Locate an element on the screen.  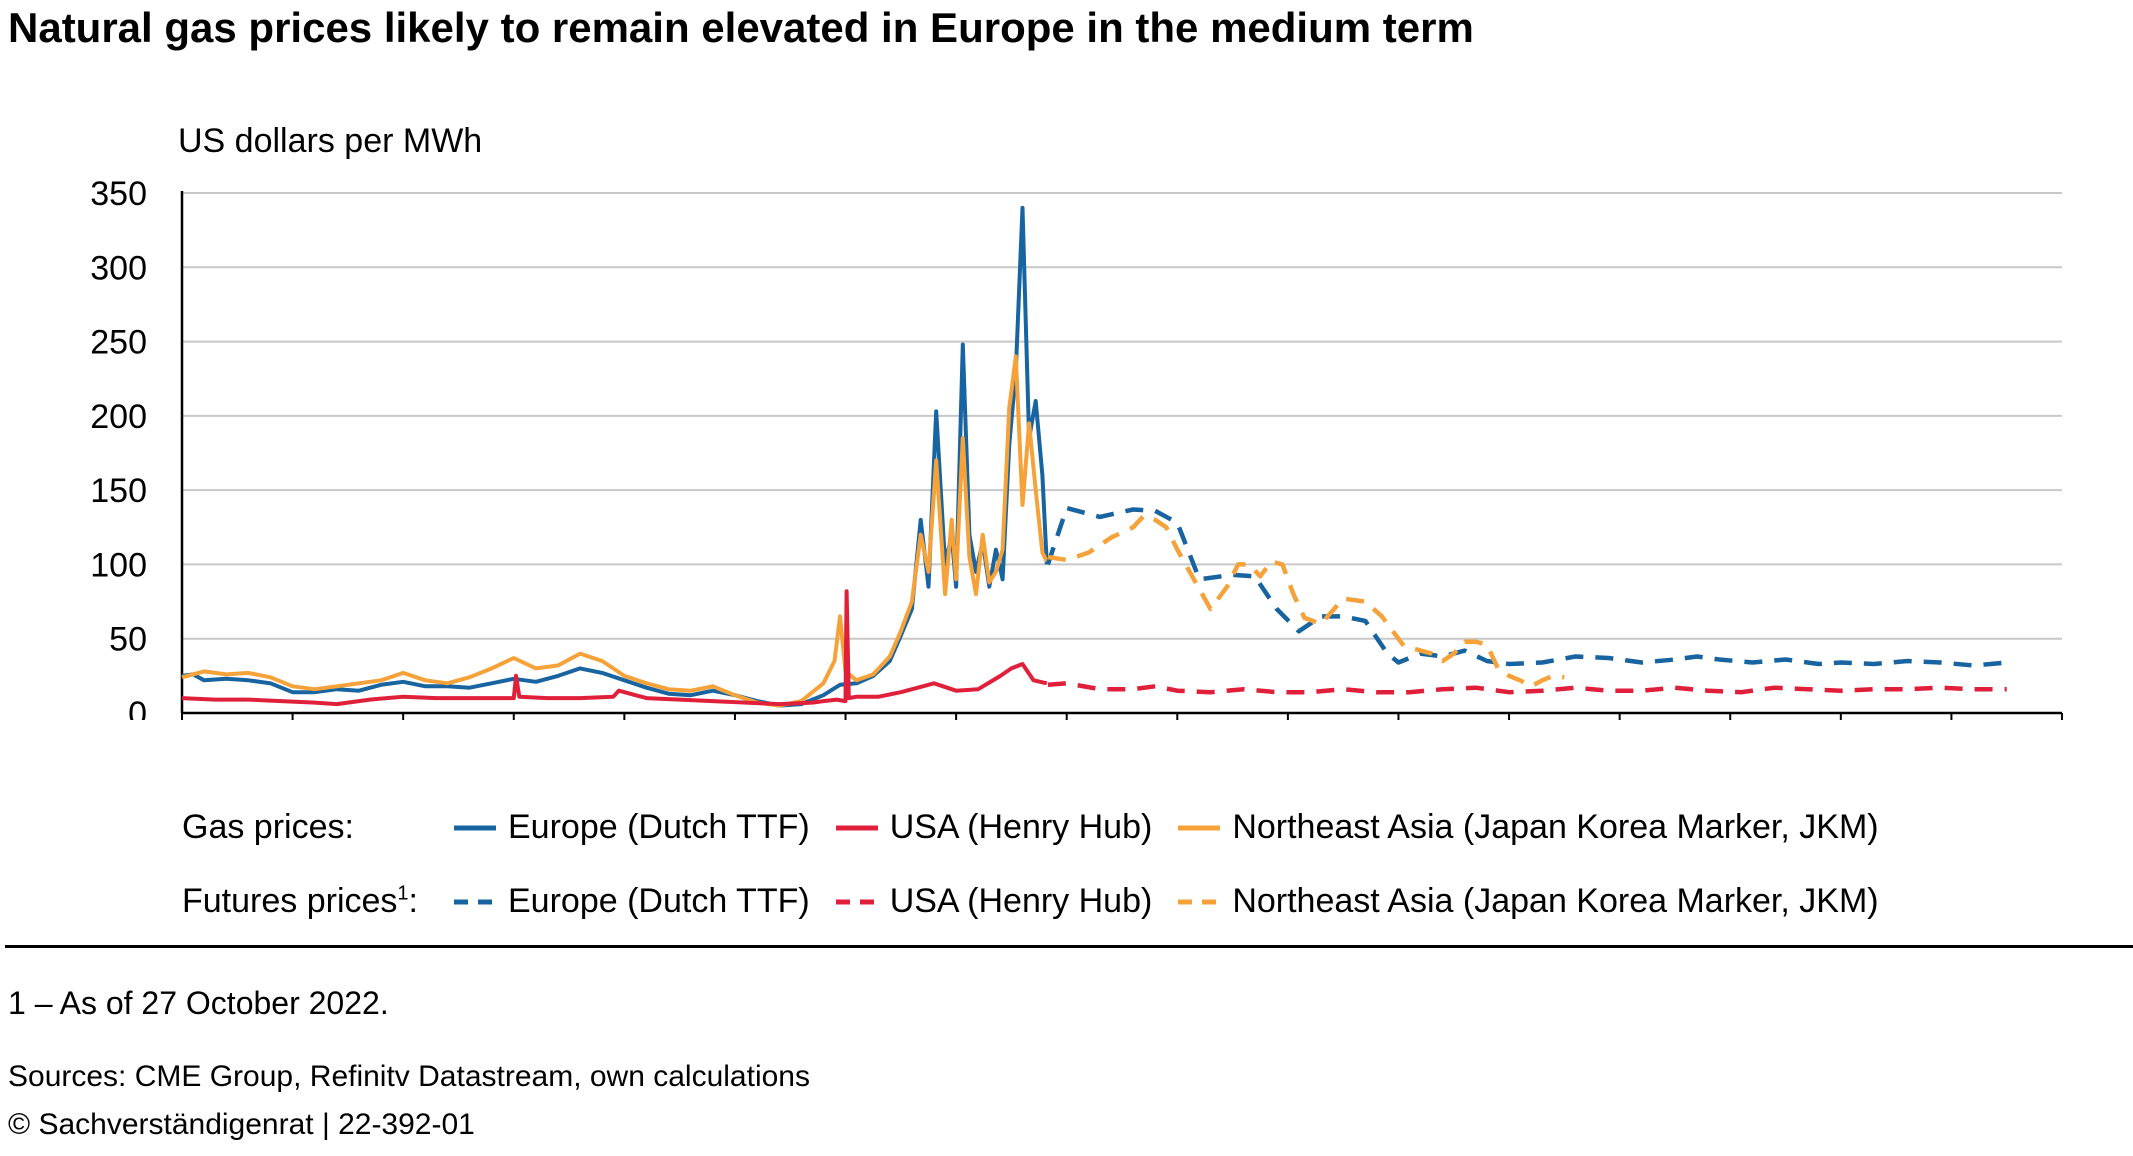
legend-futures-prices-label: Futures prices1: is located at coordinates (300, 901).